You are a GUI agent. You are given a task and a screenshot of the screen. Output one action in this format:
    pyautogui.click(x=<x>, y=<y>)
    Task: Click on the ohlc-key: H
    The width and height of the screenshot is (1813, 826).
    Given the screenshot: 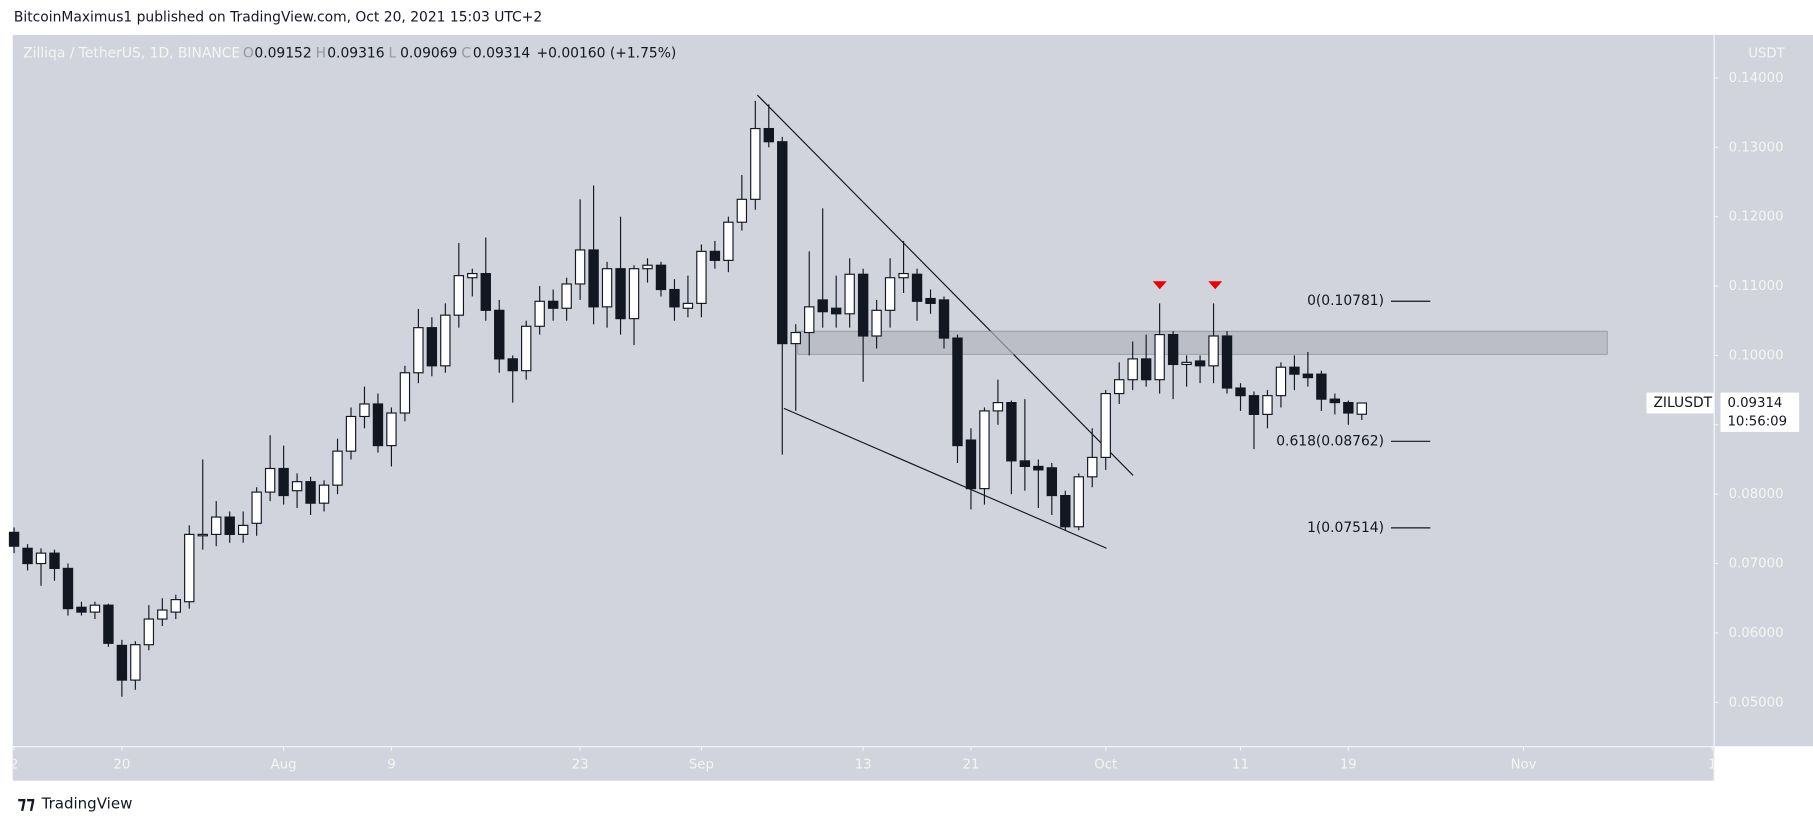 What is the action you would take?
    pyautogui.click(x=321, y=53)
    